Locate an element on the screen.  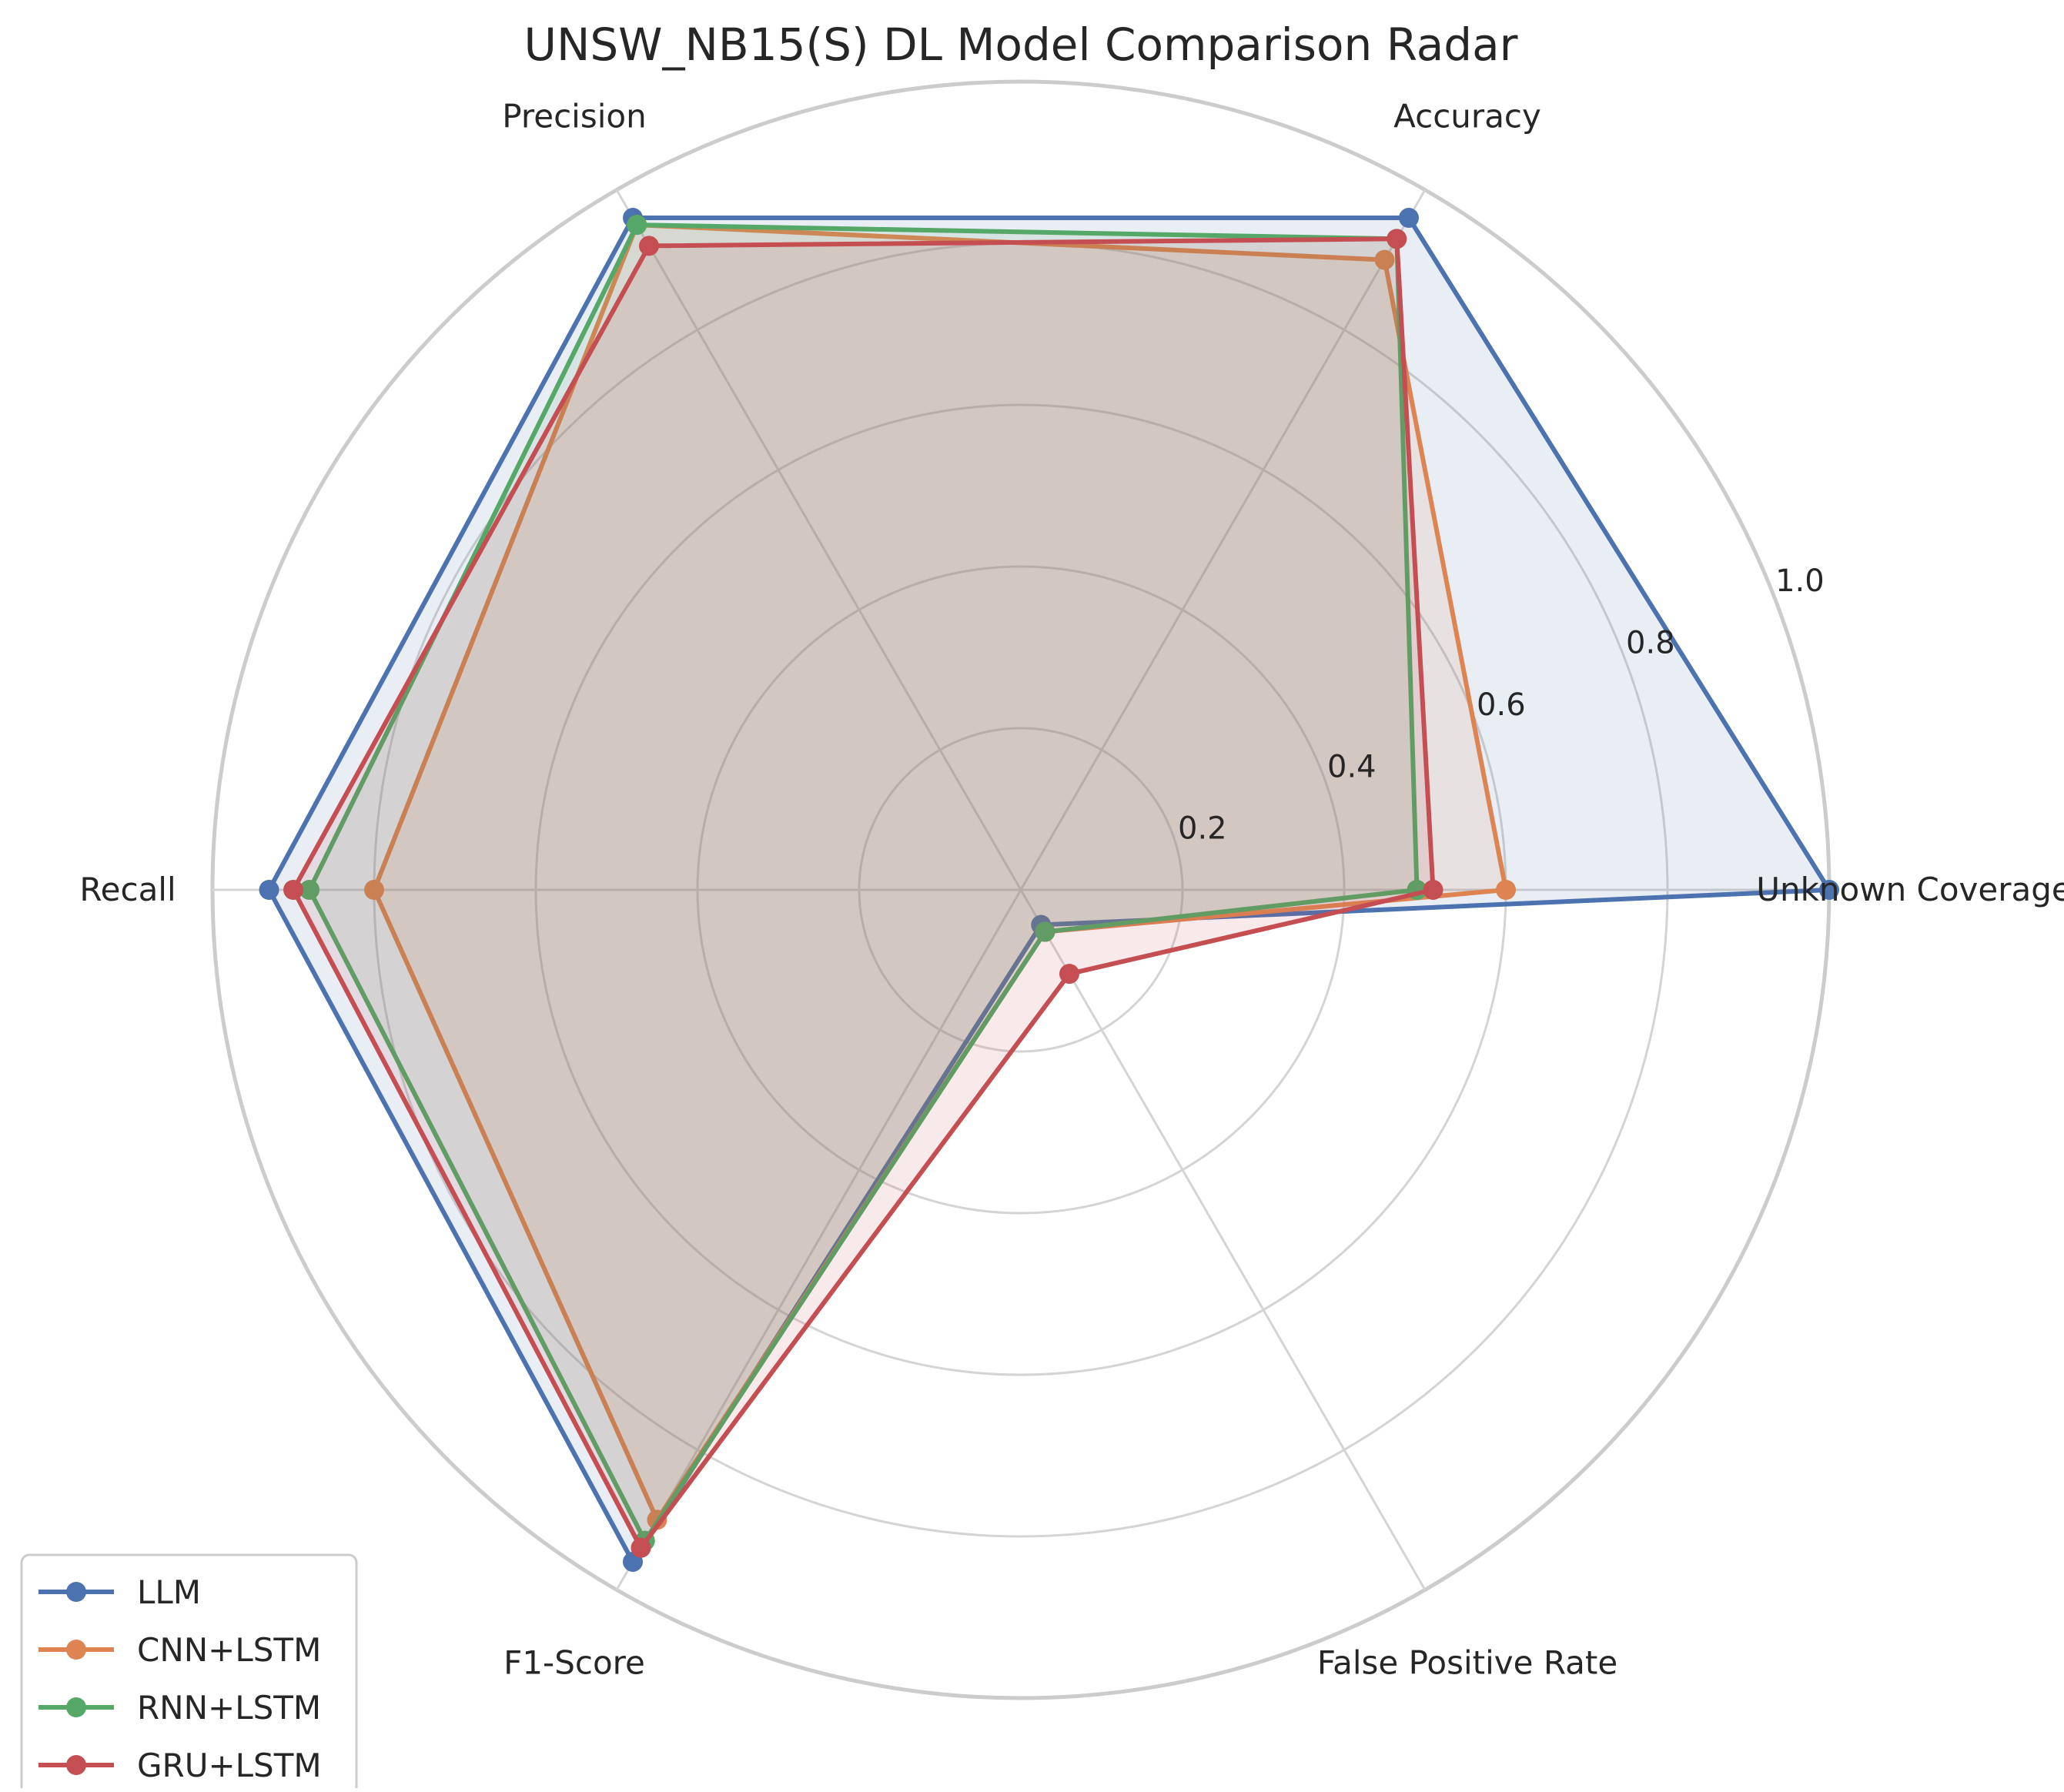
data-point-GRU+LSTM-Accuracy is located at coordinates (1397, 239).